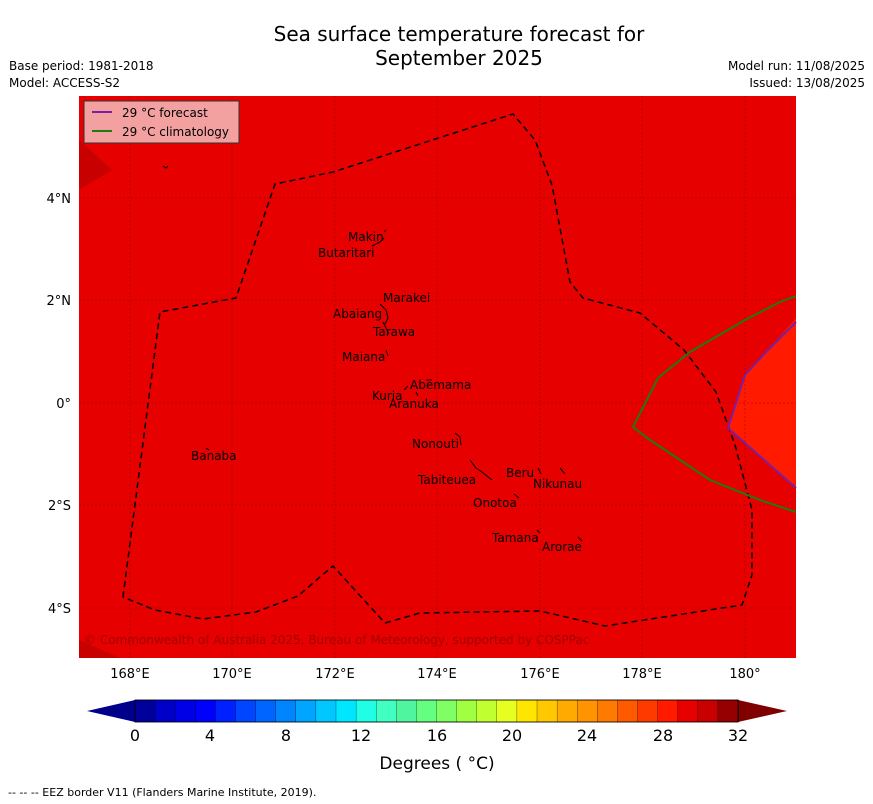  What do you see at coordinates (540, 674) in the screenshot?
I see `lon-tick-label: 176°E` at bounding box center [540, 674].